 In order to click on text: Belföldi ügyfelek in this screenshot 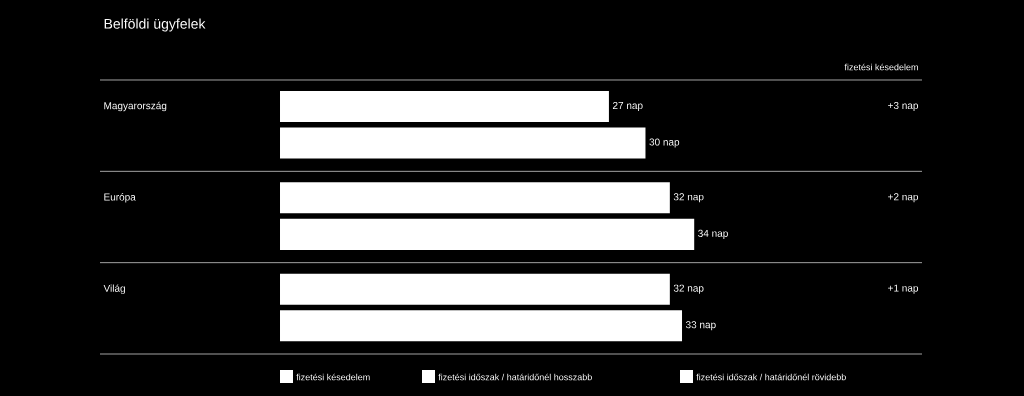, I will do `click(155, 25)`.